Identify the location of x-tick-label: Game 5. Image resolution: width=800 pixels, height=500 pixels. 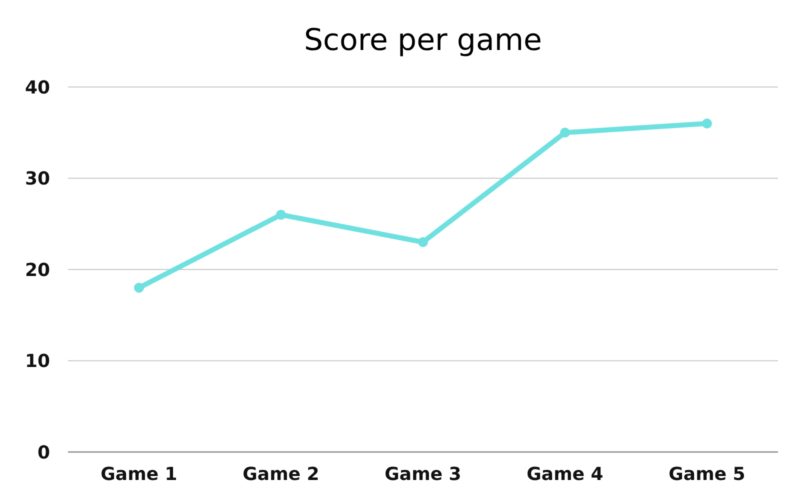
(707, 474).